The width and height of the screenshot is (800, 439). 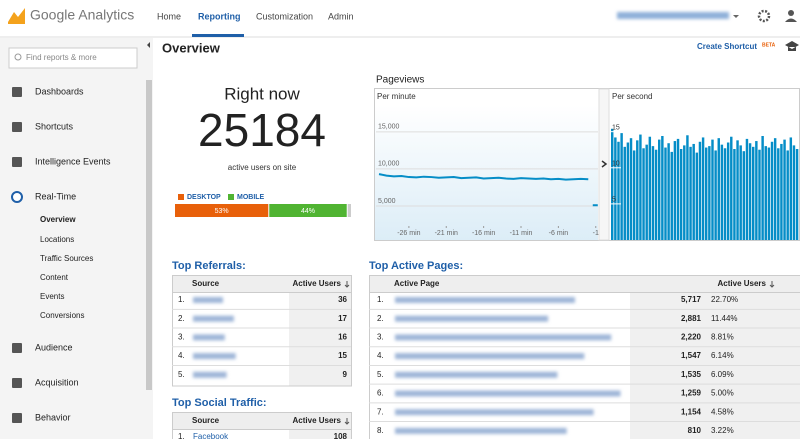 I want to click on sidebar-scrollbar, so click(x=149, y=235).